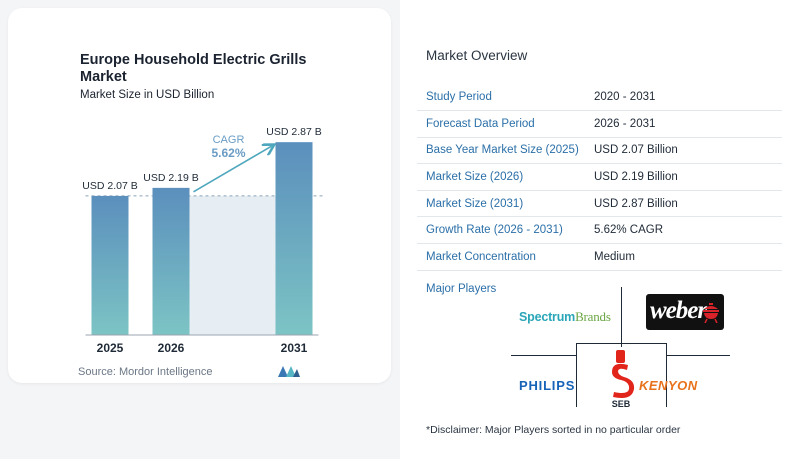 The height and width of the screenshot is (459, 800). I want to click on spectrum-brands-logo: SpectrumBrands, so click(565, 317).